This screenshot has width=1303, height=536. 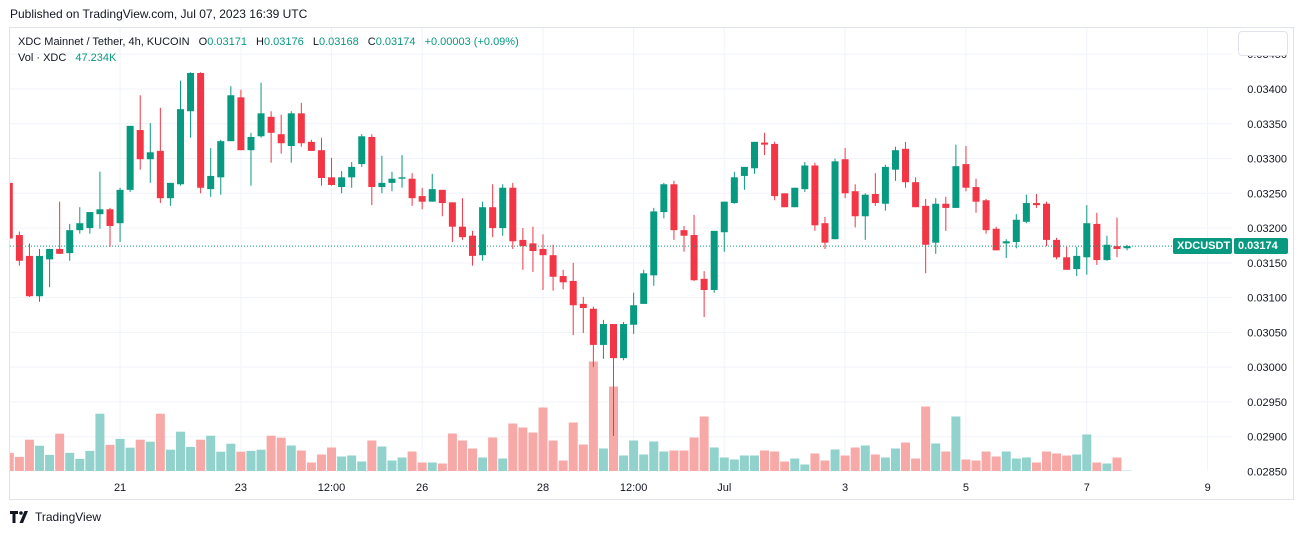 I want to click on legend-symbol: XDC Mainnet / Tether, 4h, KUCOIN, so click(x=104, y=42).